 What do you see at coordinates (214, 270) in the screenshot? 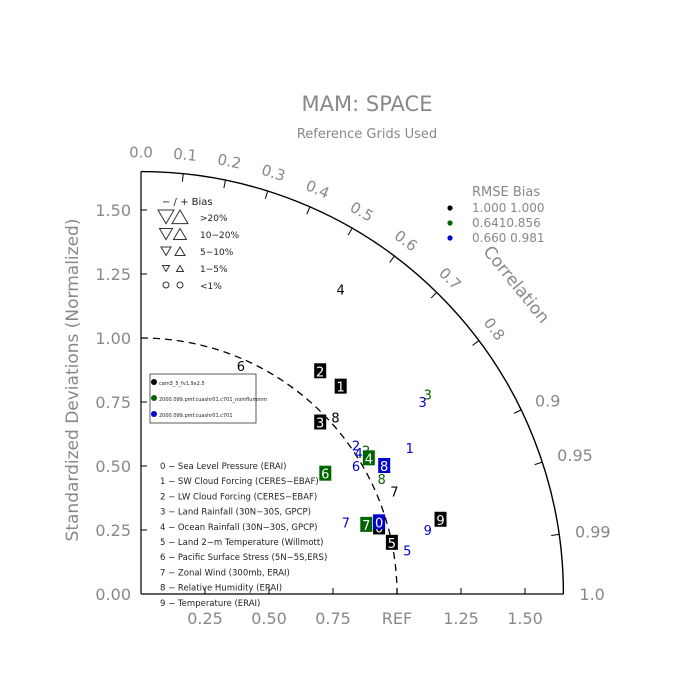
I see `bias-legend-label: 1−5%` at bounding box center [214, 270].